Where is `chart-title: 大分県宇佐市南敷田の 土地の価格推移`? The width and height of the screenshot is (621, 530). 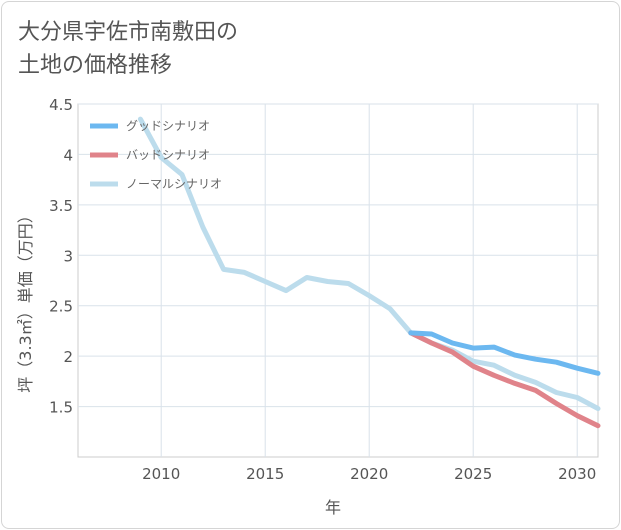 chart-title: 大分県宇佐市南敷田の 土地の価格推移 is located at coordinates (128, 49).